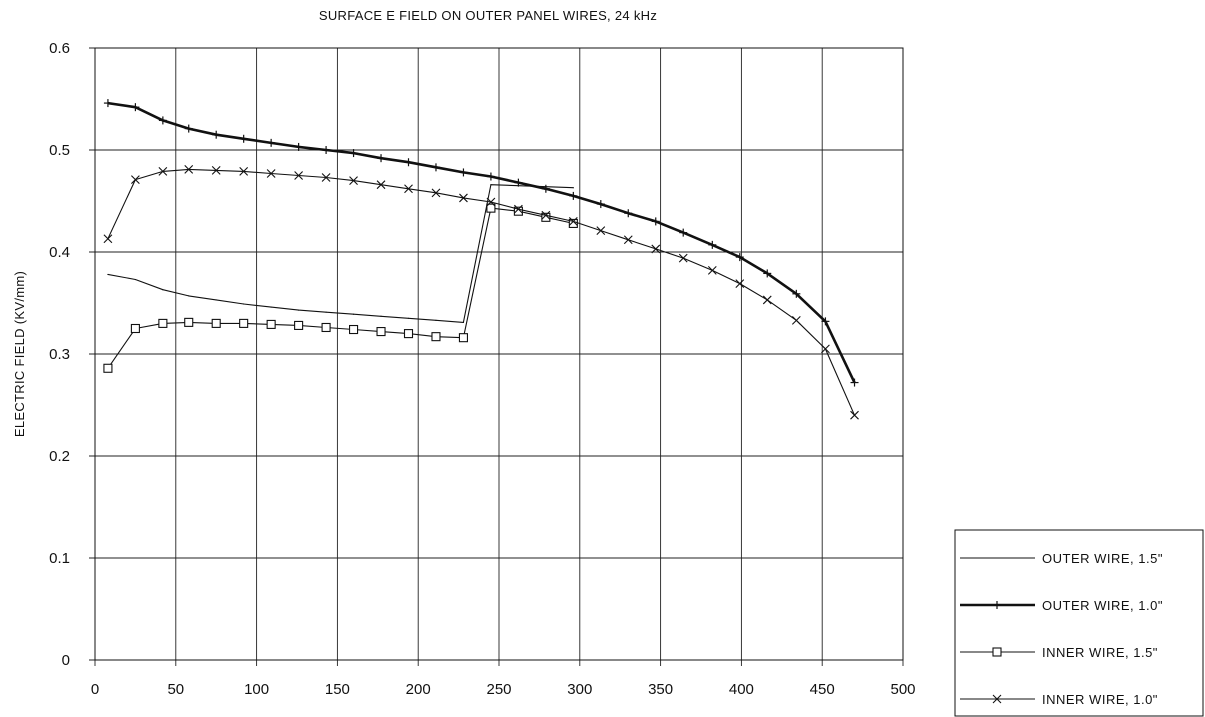  What do you see at coordinates (66, 660) in the screenshot?
I see `y-tick-label: 0` at bounding box center [66, 660].